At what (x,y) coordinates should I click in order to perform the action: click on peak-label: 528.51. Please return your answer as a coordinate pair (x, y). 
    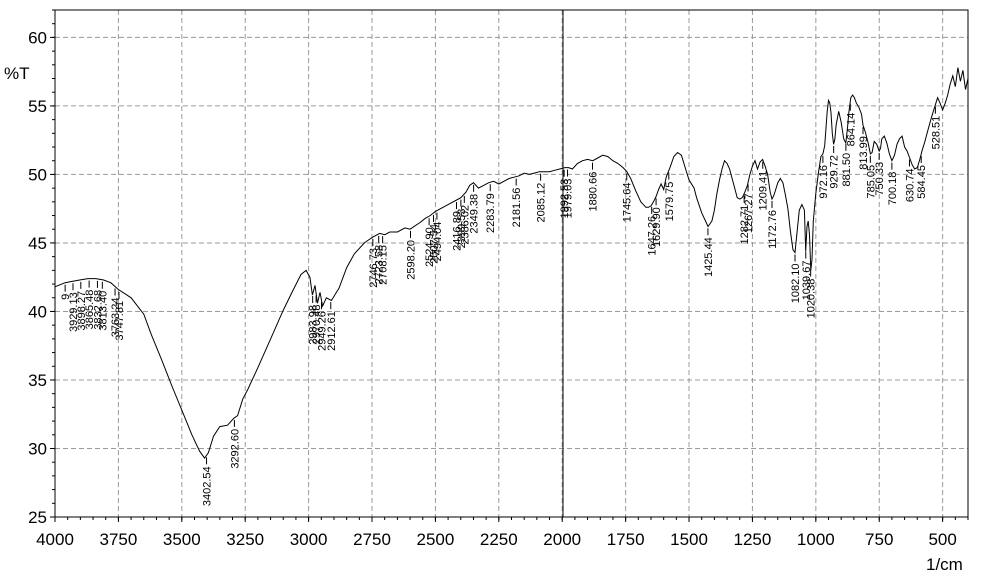
    Looking at the image, I should click on (936, 133).